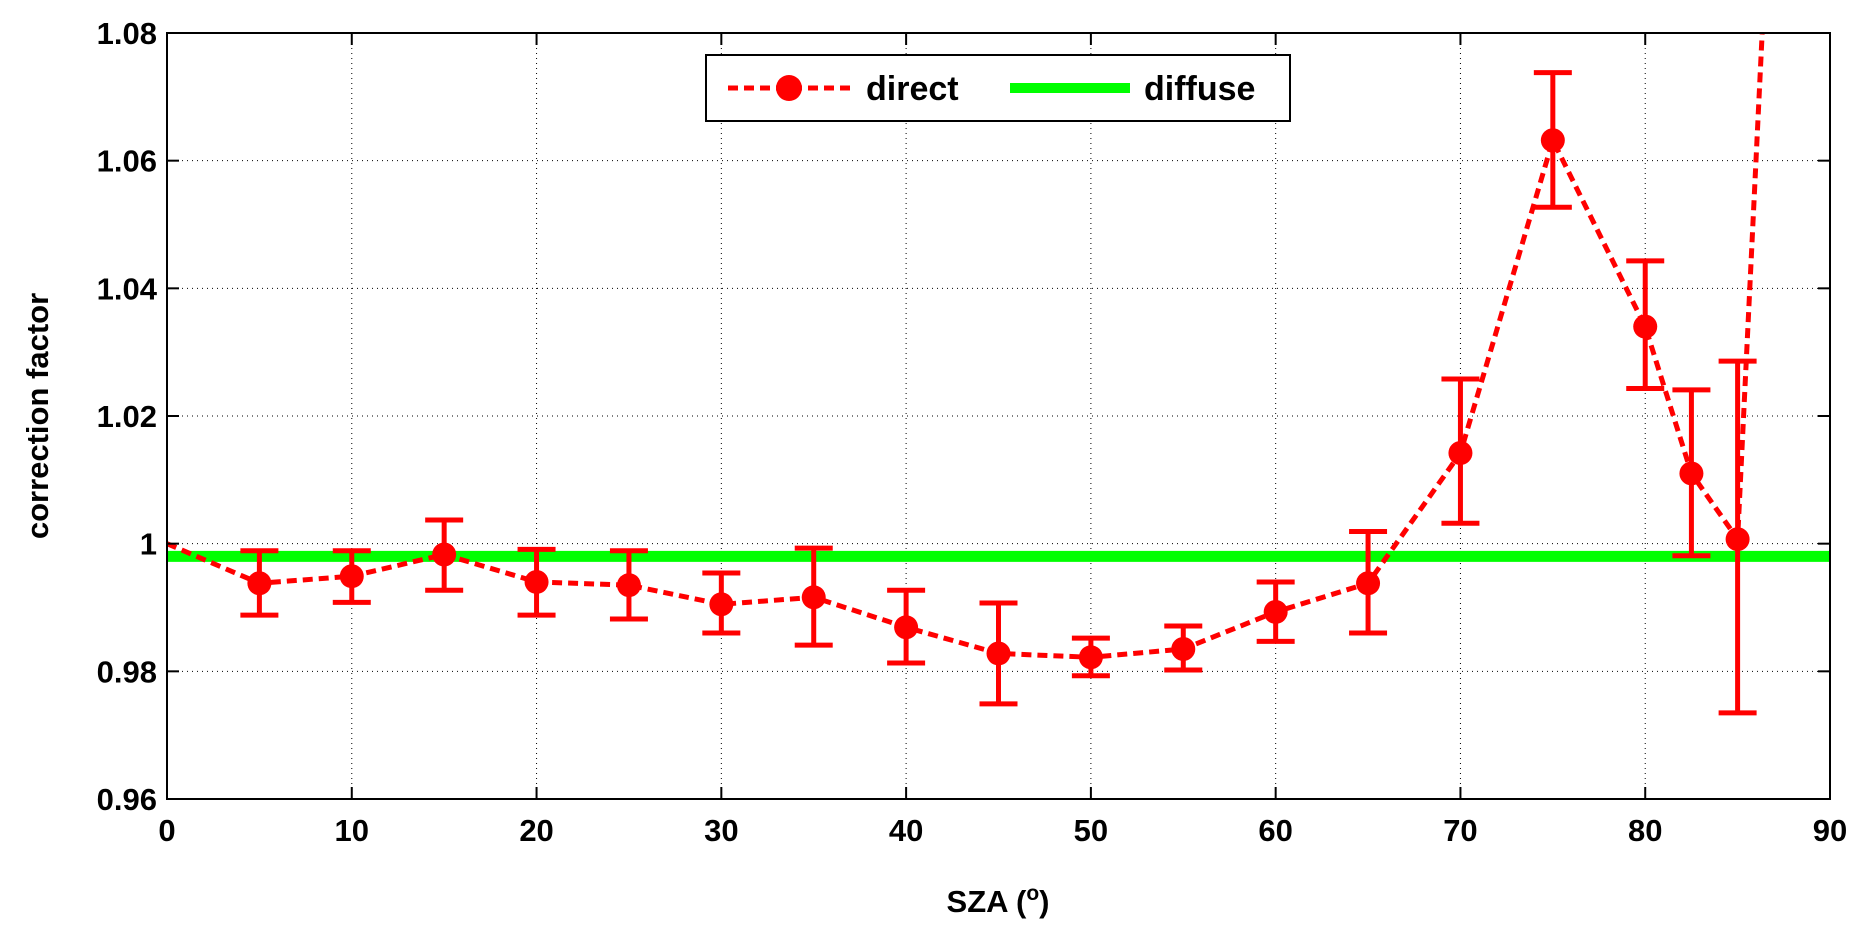 The width and height of the screenshot is (1860, 938). I want to click on y-axis-label: correction factor, so click(37, 416).